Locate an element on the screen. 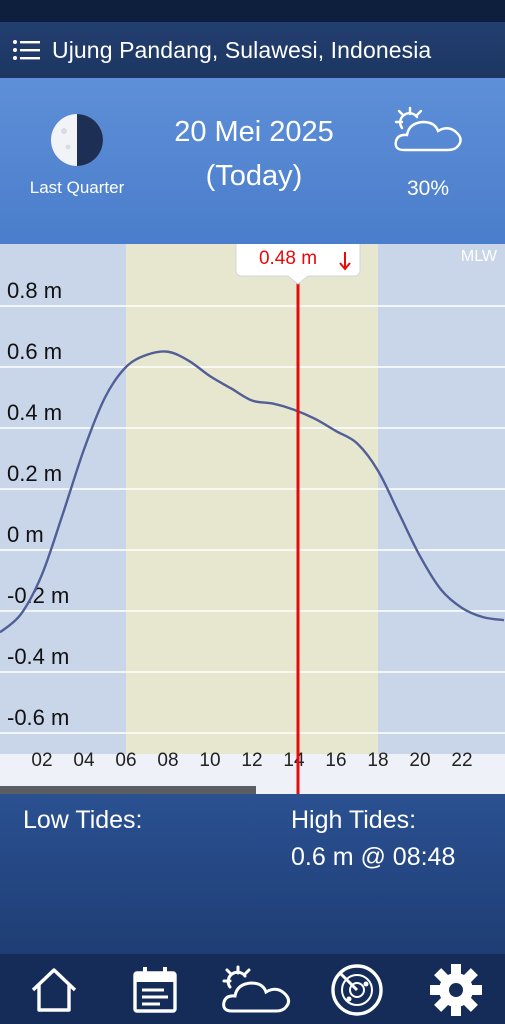  menu-list-icon is located at coordinates (27, 50).